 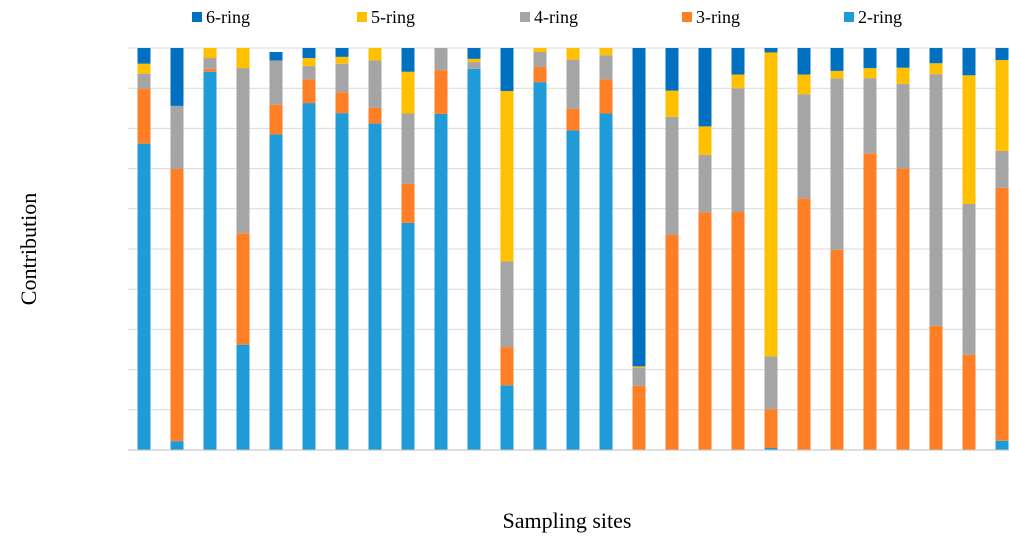 What do you see at coordinates (718, 17) in the screenshot?
I see `legend-label-3-ring: 3-ring` at bounding box center [718, 17].